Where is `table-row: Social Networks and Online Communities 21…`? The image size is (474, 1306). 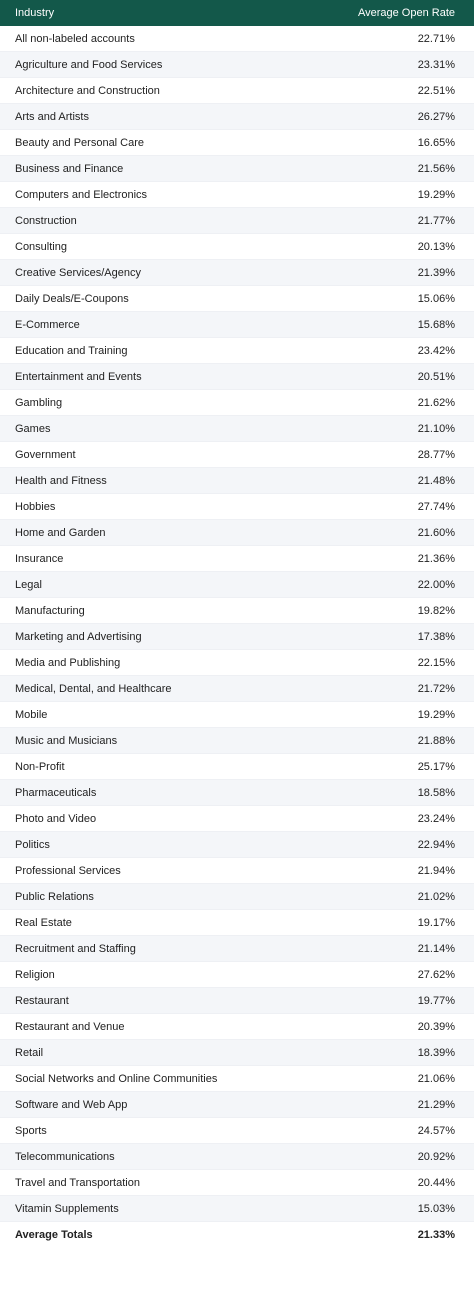
table-row: Social Networks and Online Communities 21… is located at coordinates (237, 1079).